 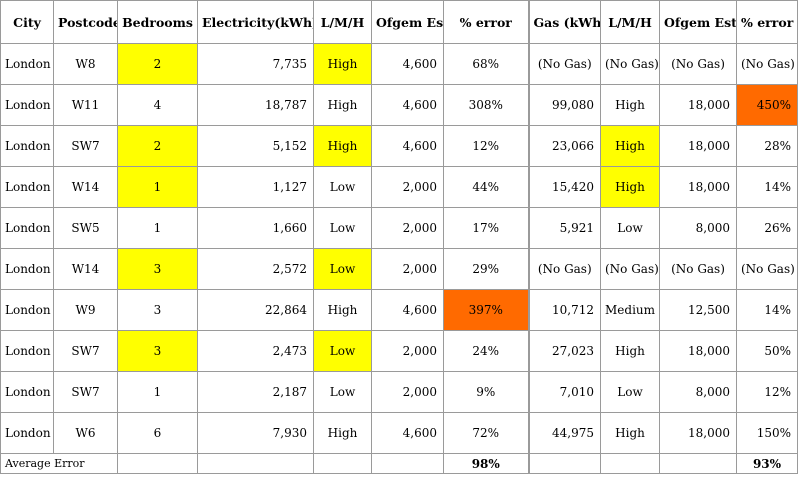 I want to click on cell-elec-error: 9%, so click(x=486, y=392).